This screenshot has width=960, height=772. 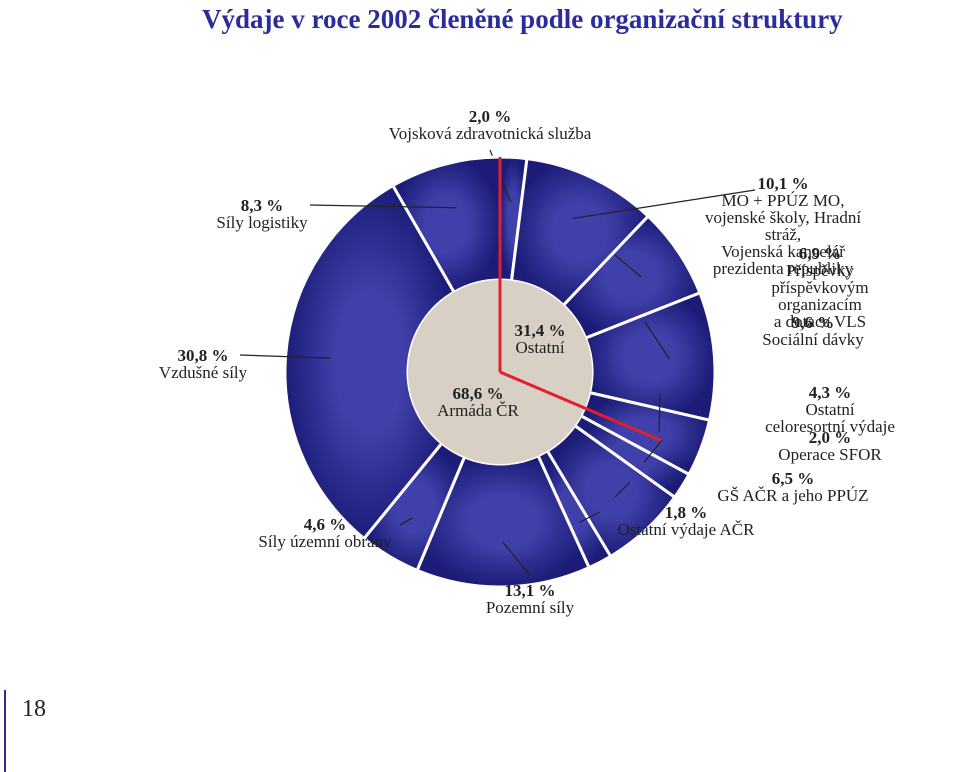 What do you see at coordinates (540, 347) in the screenshot?
I see `category-label: Ostatní` at bounding box center [540, 347].